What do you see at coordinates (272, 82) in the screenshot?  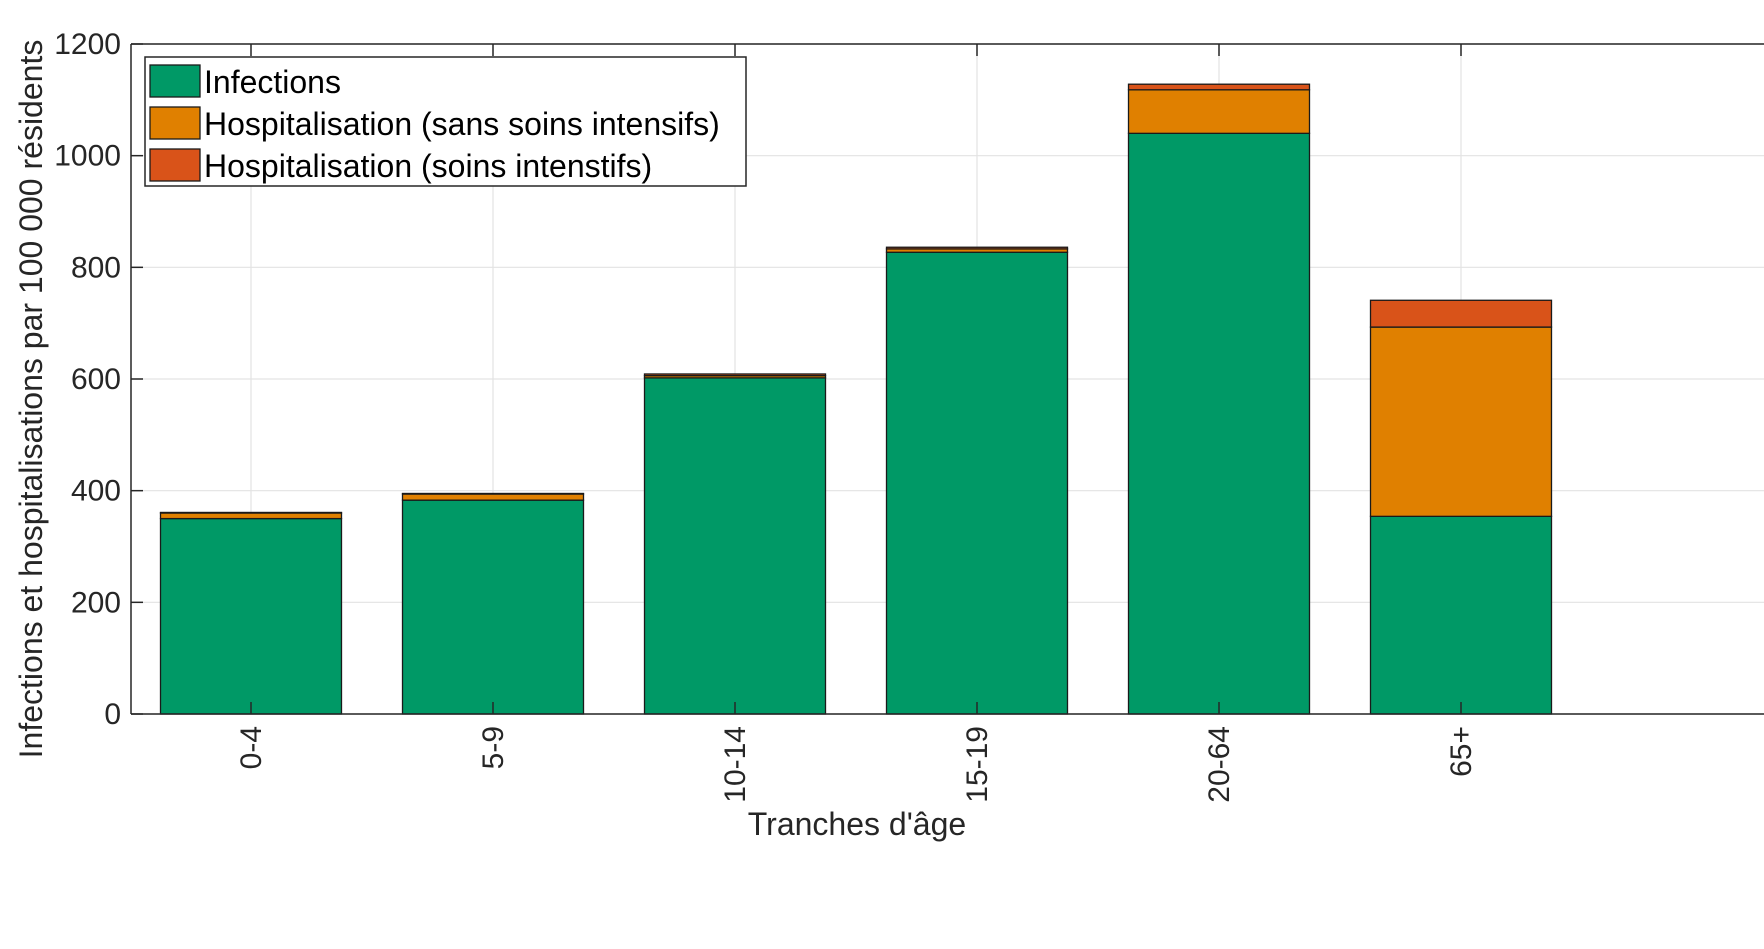 I see `legend-entry-label: Infections` at bounding box center [272, 82].